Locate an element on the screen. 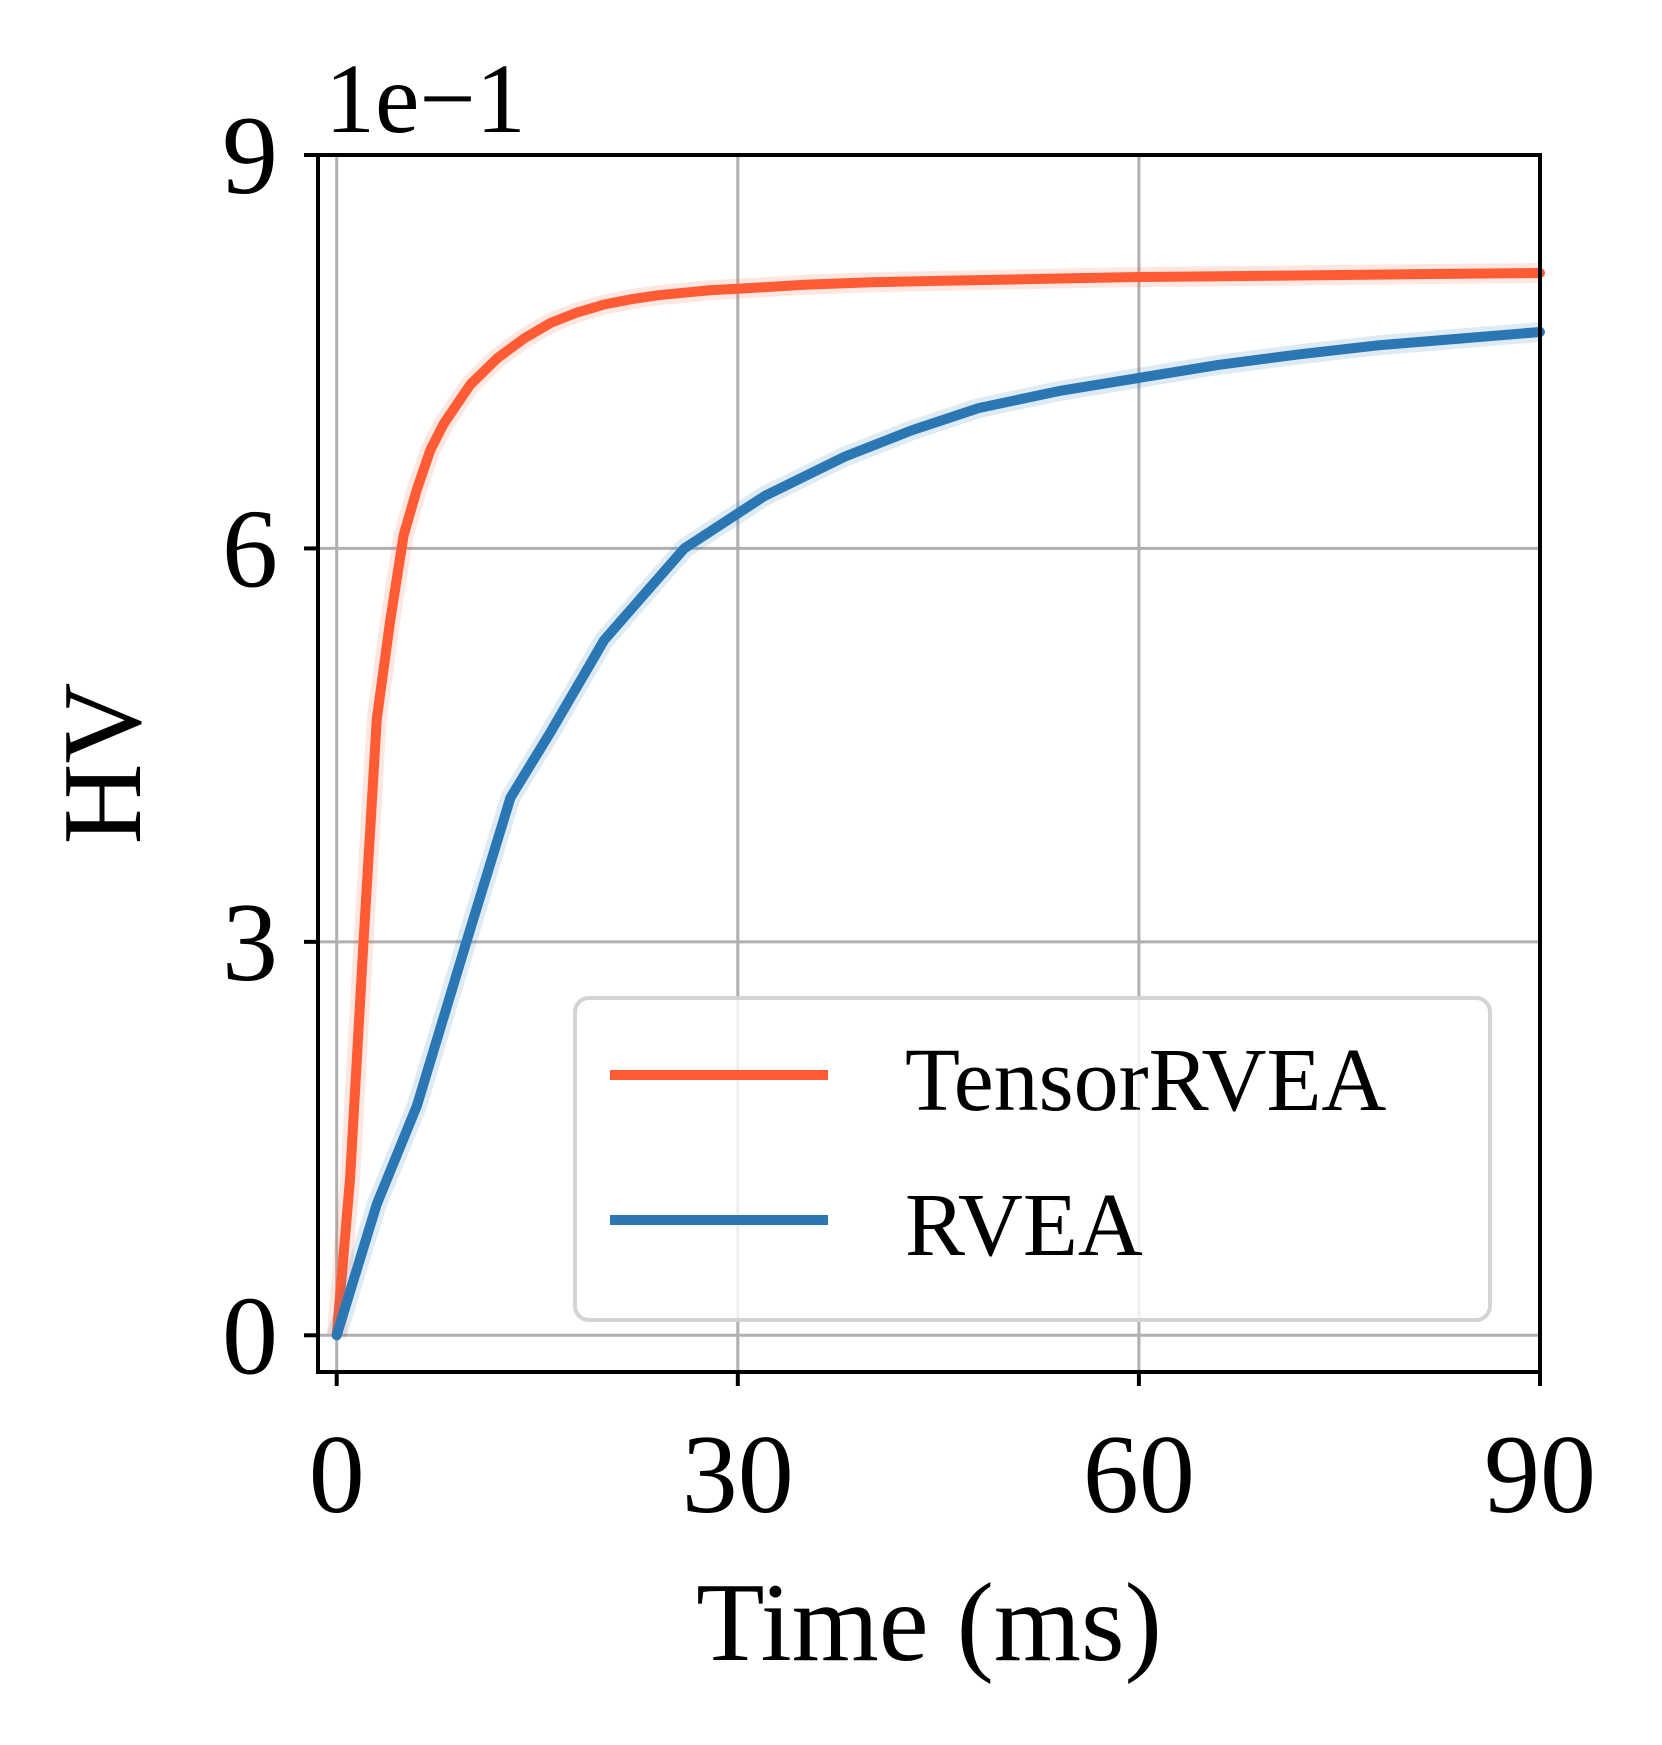 The height and width of the screenshot is (1745, 1662). x-tick-label: 60 is located at coordinates (1139, 1475).